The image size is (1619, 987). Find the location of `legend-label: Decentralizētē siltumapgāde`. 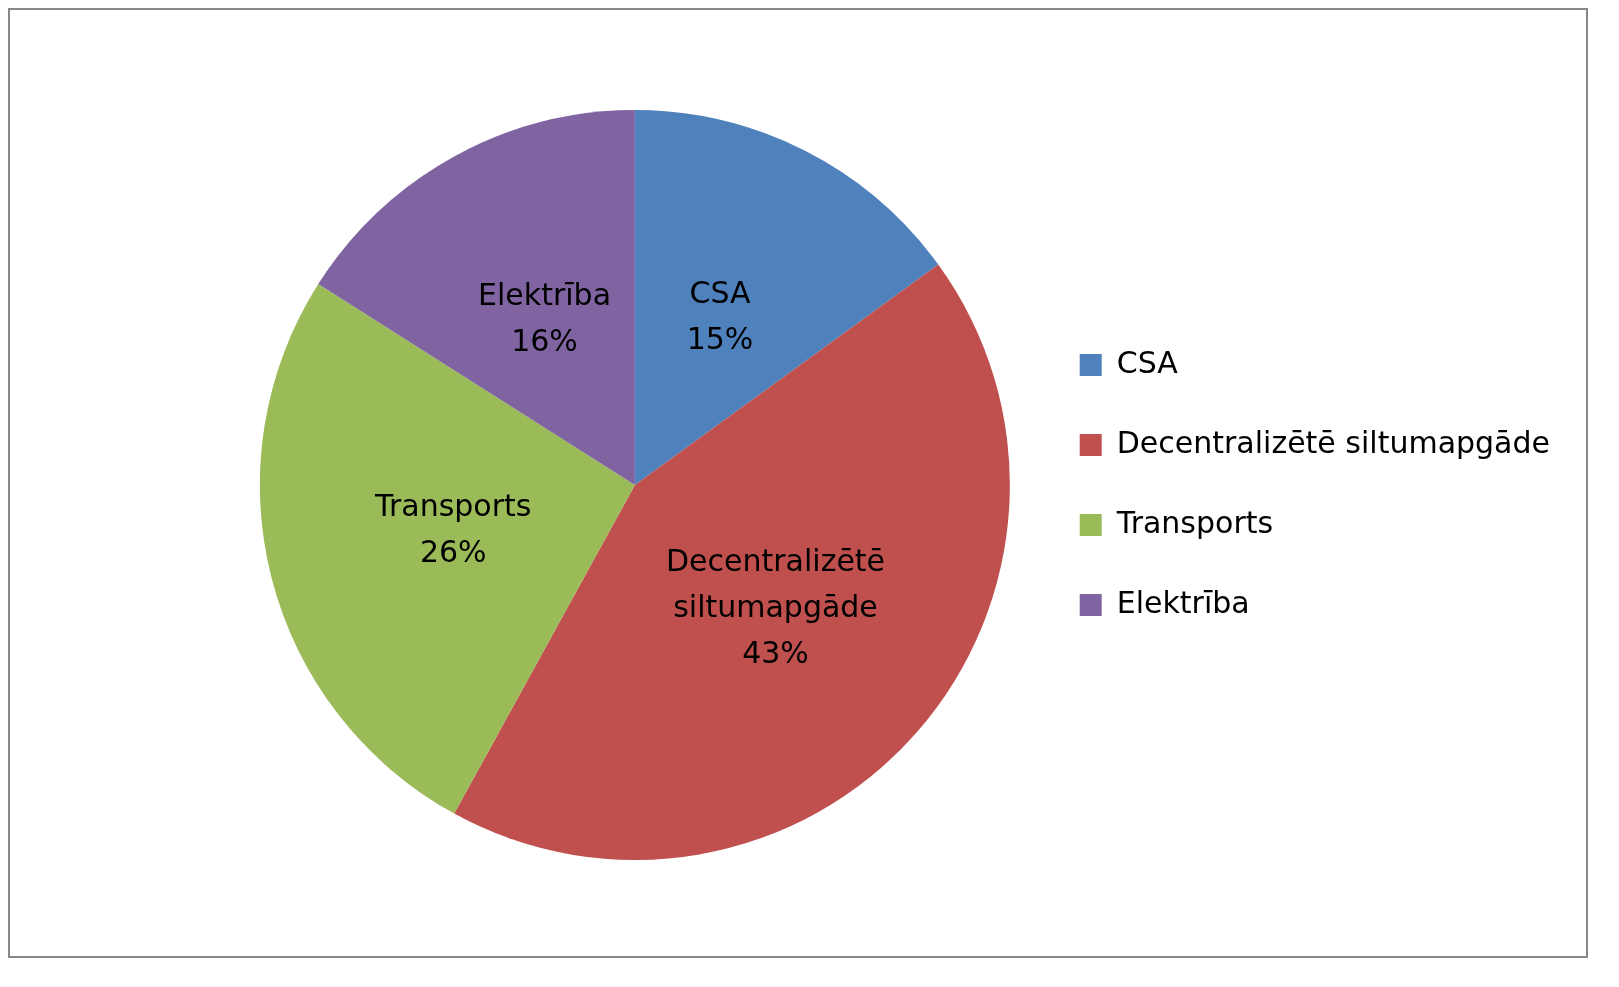

legend-label: Decentralizētē siltumapgāde is located at coordinates (1333, 442).